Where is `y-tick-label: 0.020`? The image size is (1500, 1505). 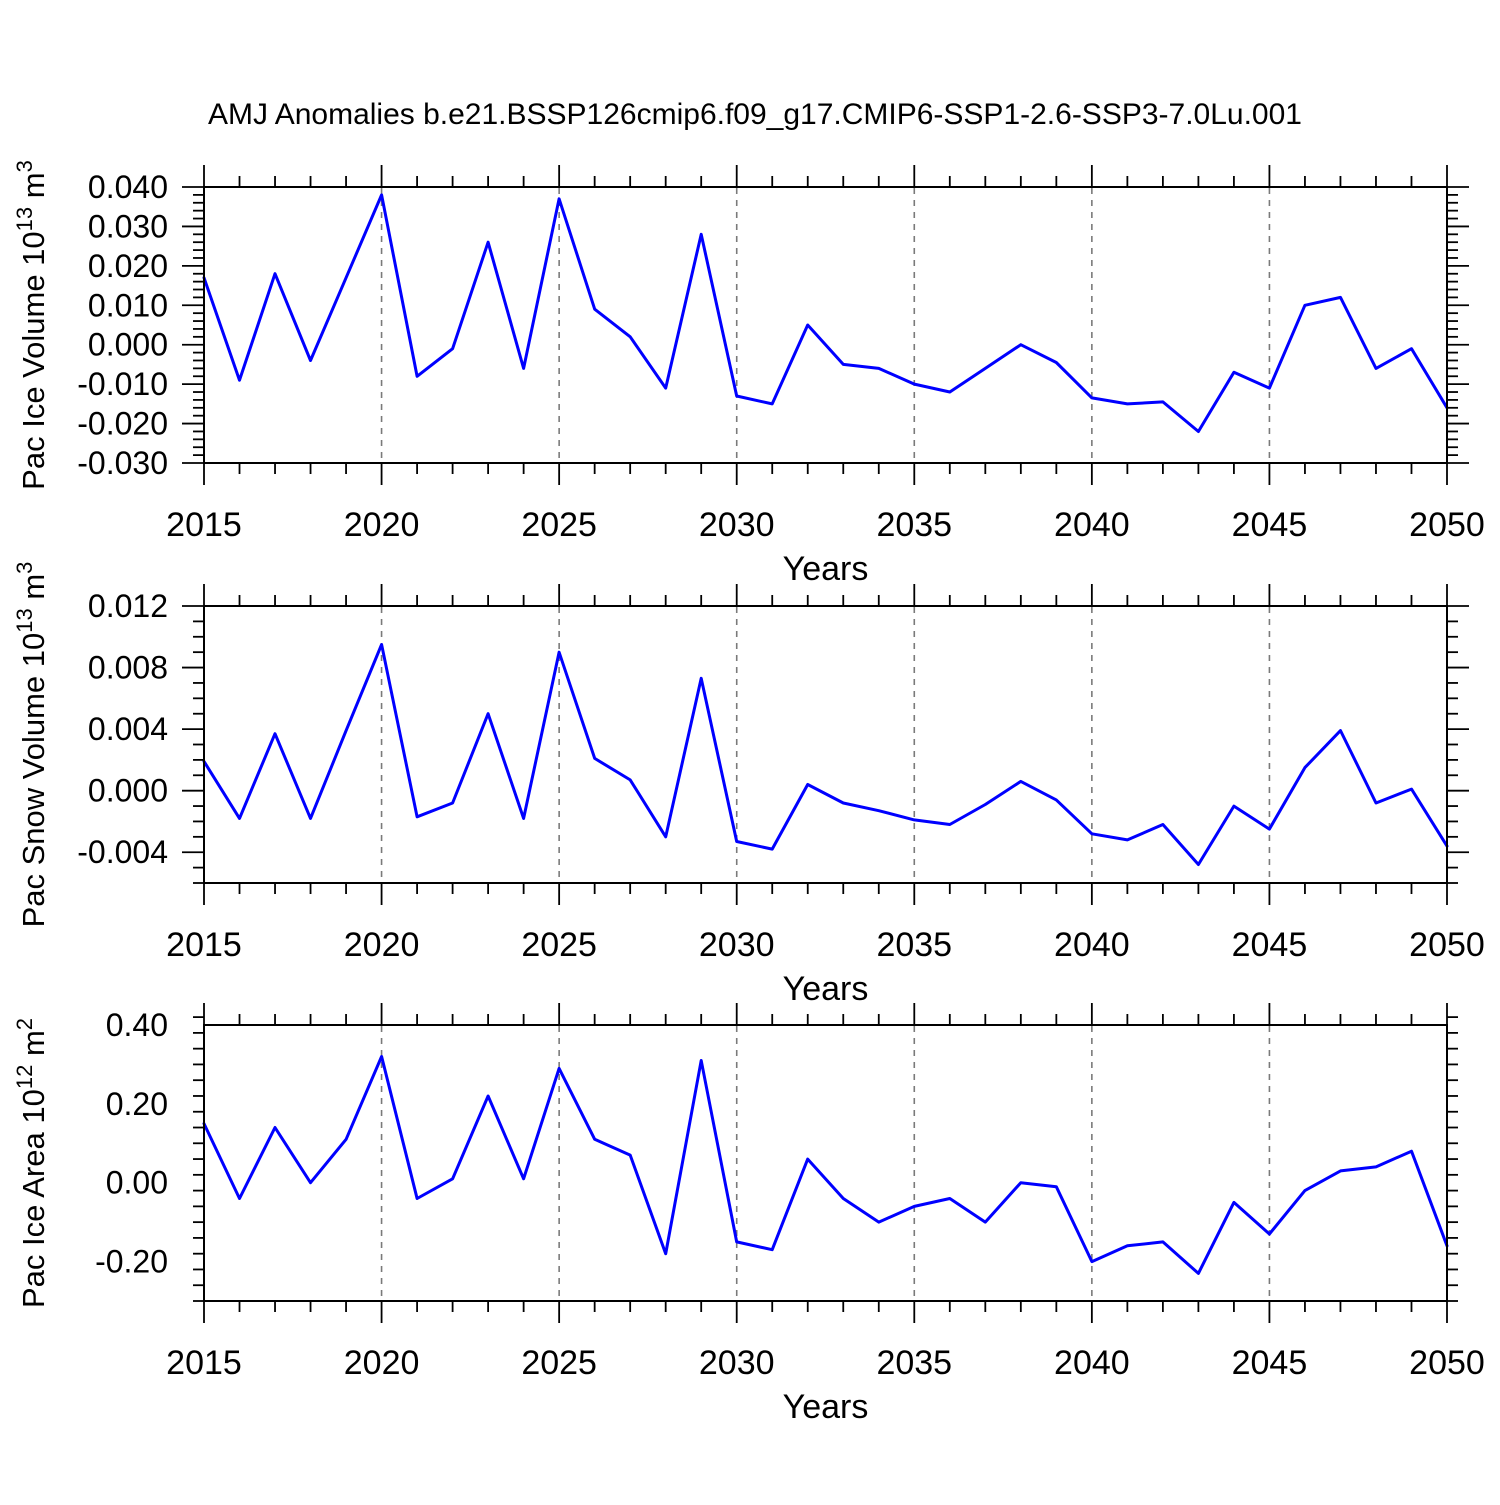 y-tick-label: 0.020 is located at coordinates (128, 266).